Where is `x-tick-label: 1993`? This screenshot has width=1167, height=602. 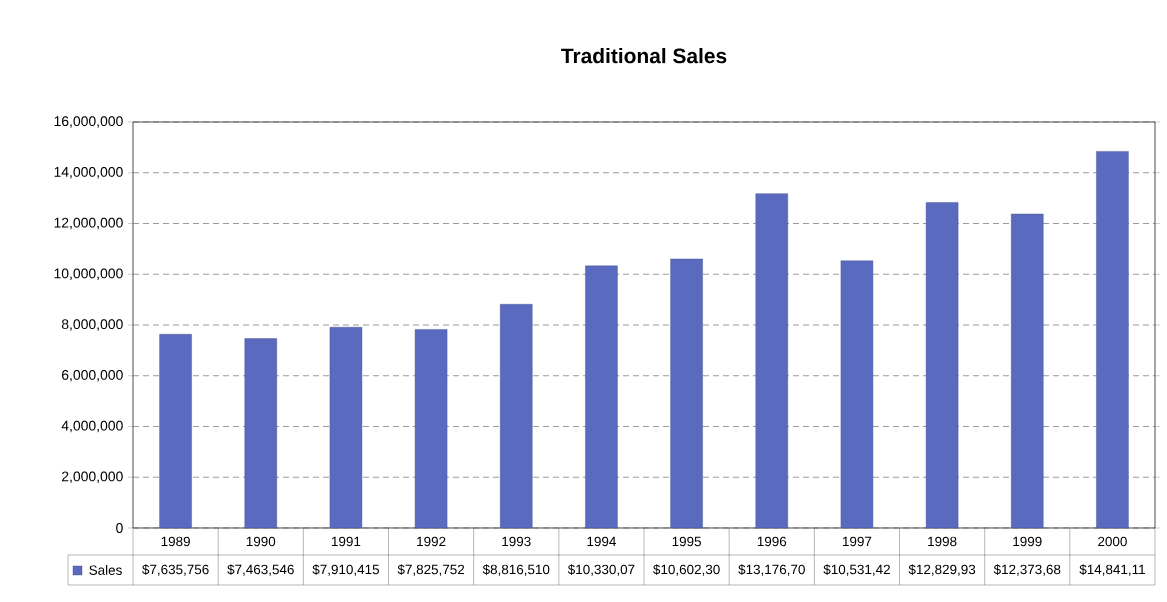 x-tick-label: 1993 is located at coordinates (516, 541).